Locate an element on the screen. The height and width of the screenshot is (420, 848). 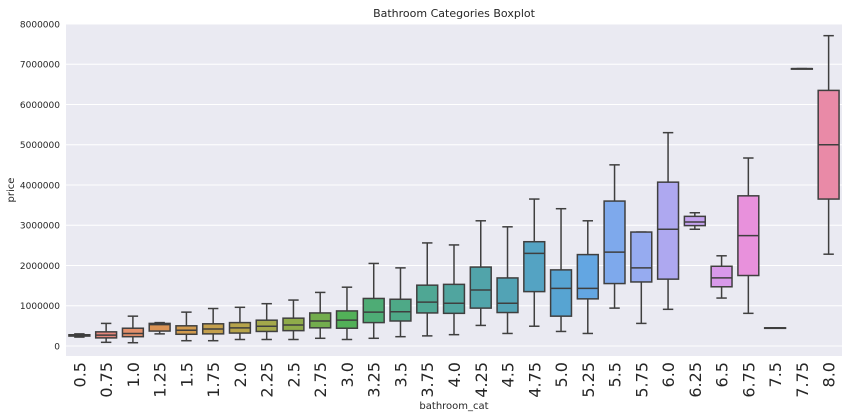
x-tick-label: 5.0 is located at coordinates (561, 374).